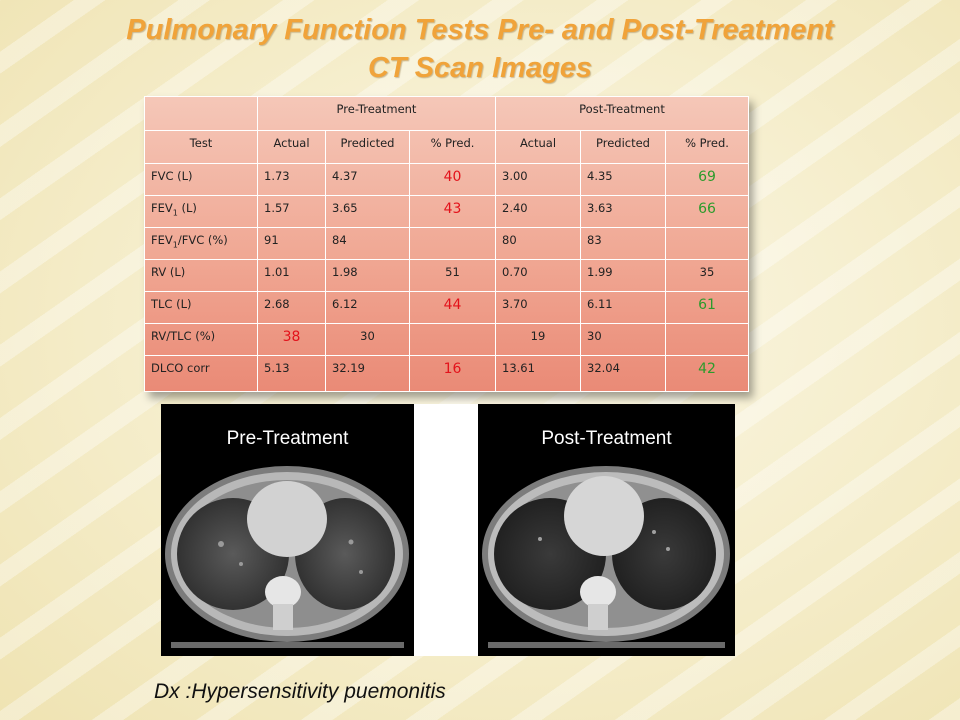 This screenshot has height=720, width=960. I want to click on ct-scan-pre-treatment: Pre-Treatment, so click(287, 530).